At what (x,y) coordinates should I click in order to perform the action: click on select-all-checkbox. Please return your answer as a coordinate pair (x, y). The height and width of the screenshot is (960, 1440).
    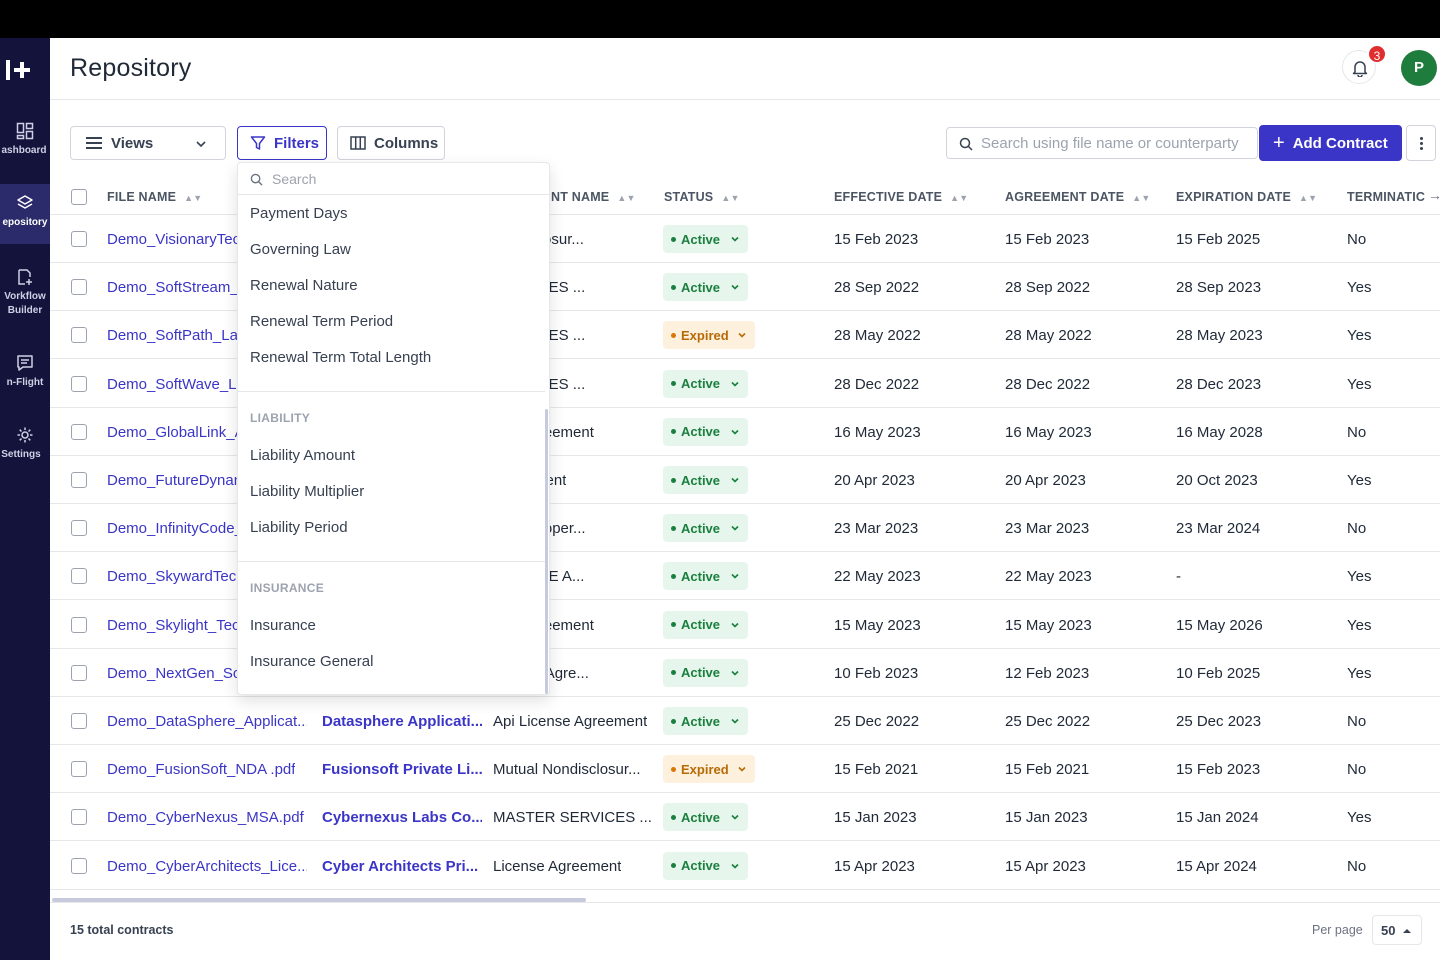
    Looking at the image, I should click on (79, 197).